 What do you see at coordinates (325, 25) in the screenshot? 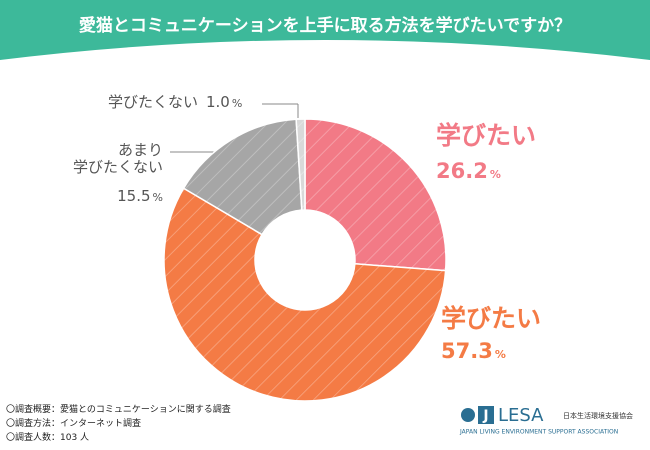
I see `chart-title: 愛猫とコミュニケーションを上手に取る方法を学びたいですか？` at bounding box center [325, 25].